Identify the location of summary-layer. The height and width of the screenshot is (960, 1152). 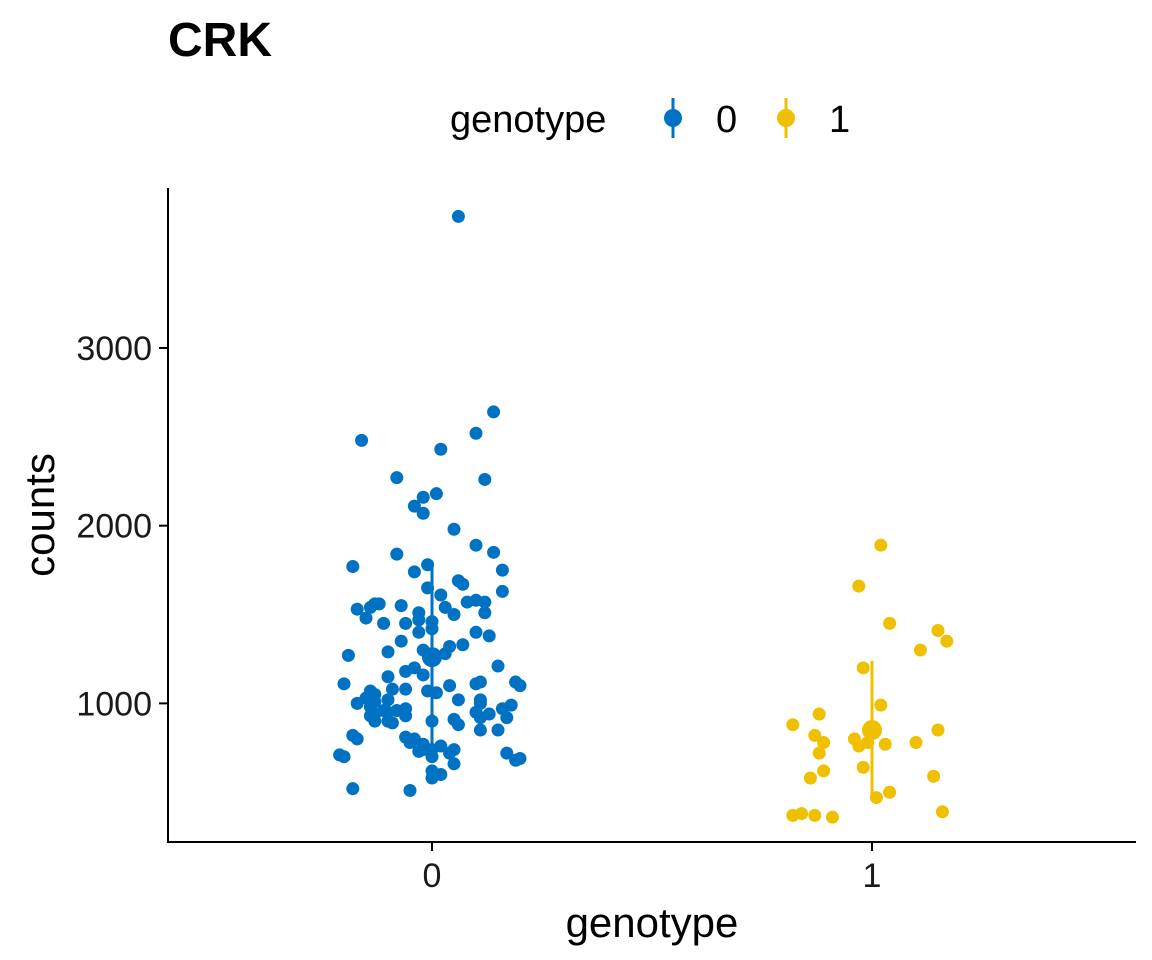
(652, 682).